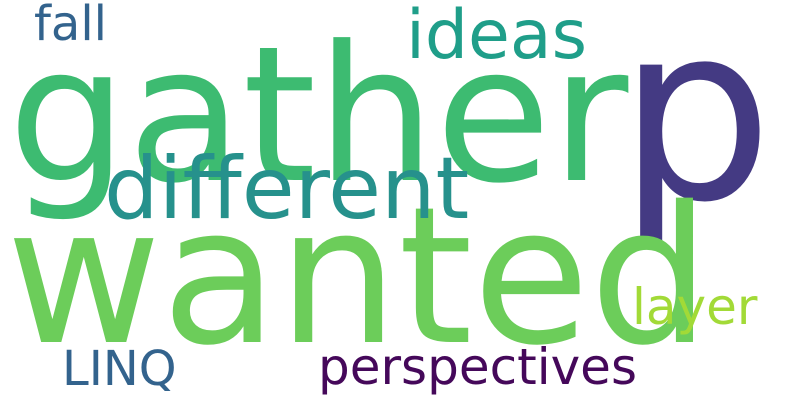 The image size is (800, 400). Describe the element at coordinates (477, 367) in the screenshot. I see `word-perspectives: perspectives` at that location.